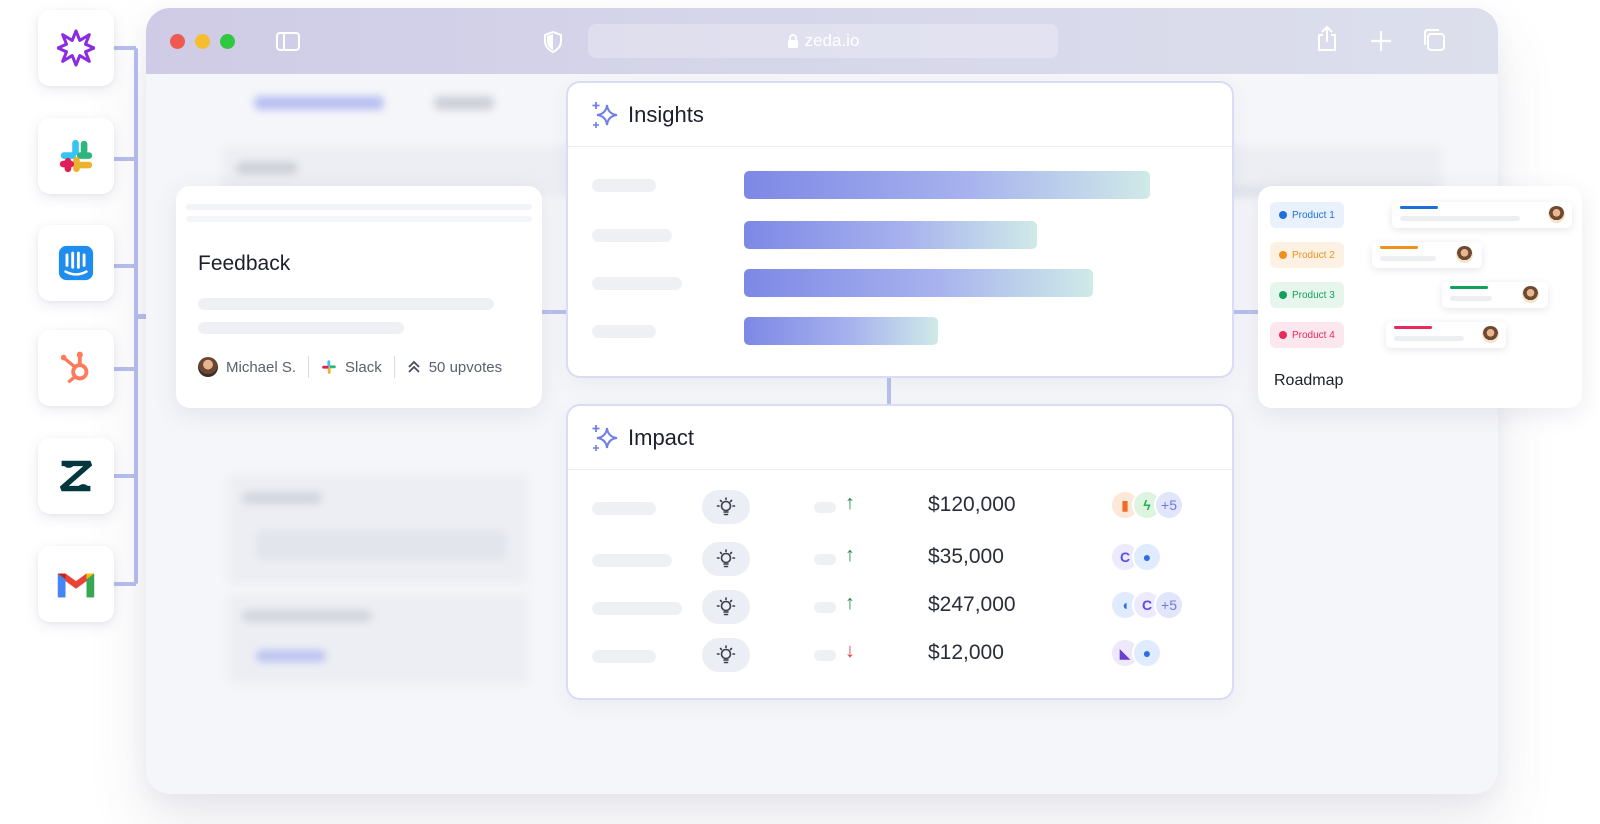 The height and width of the screenshot is (824, 1600). What do you see at coordinates (465, 367) in the screenshot?
I see `feedback-upvotes: 50 upvotes` at bounding box center [465, 367].